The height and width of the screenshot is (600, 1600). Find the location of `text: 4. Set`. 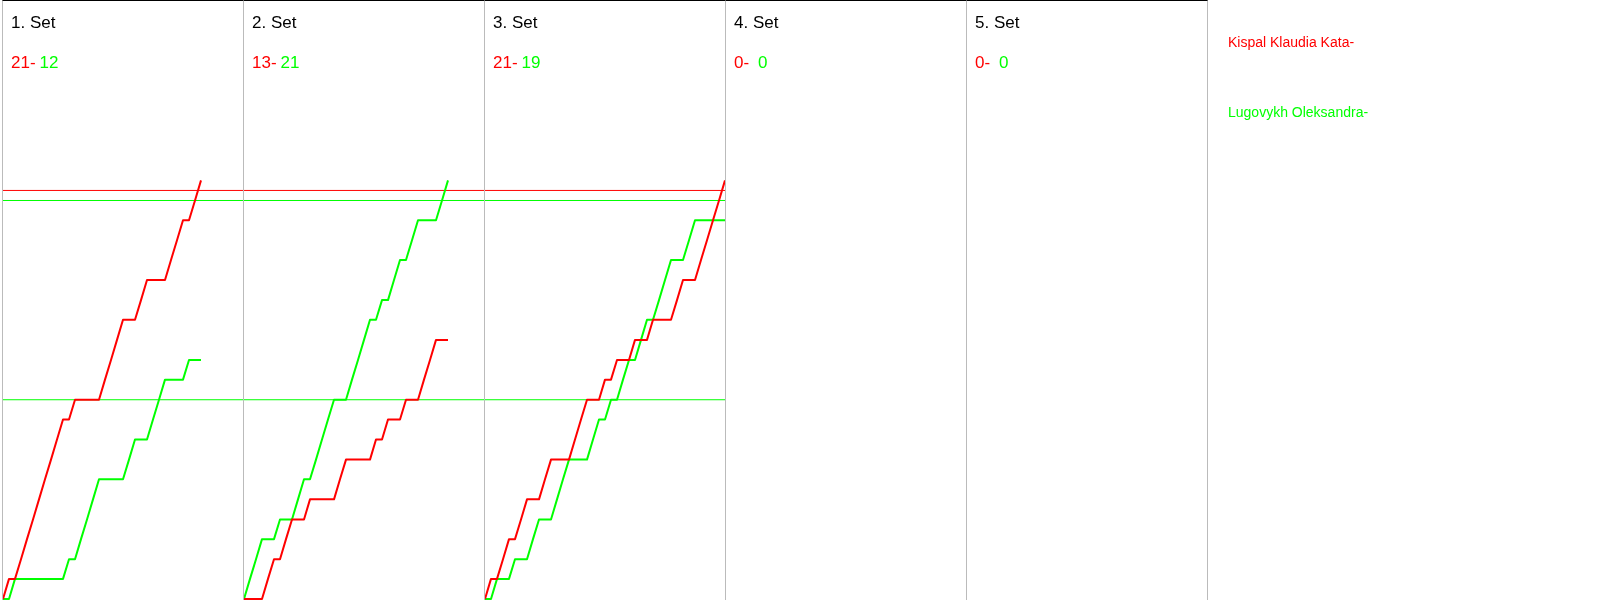

text: 4. Set is located at coordinates (756, 23).